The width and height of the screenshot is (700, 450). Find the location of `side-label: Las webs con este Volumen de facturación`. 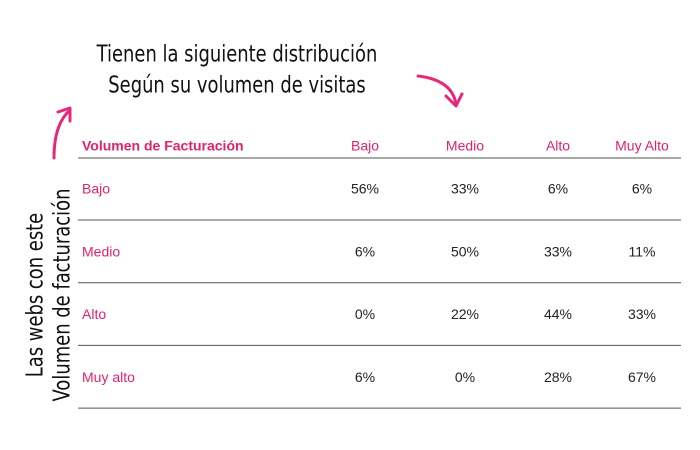

side-label: Las webs con este Volumen de facturación is located at coordinates (49, 295).